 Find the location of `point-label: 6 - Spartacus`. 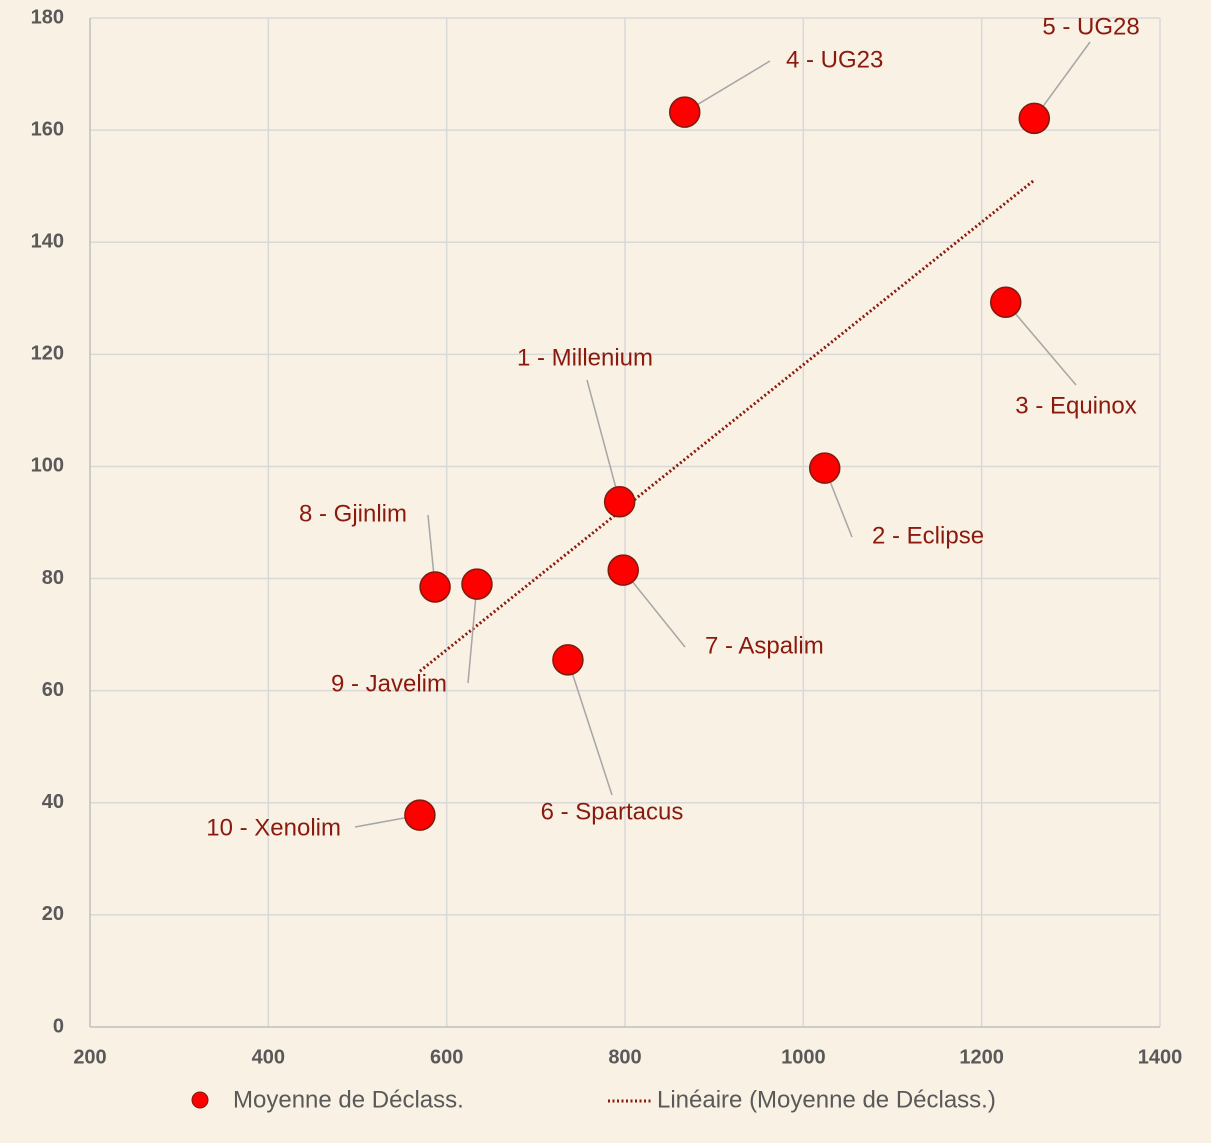

point-label: 6 - Spartacus is located at coordinates (612, 811).